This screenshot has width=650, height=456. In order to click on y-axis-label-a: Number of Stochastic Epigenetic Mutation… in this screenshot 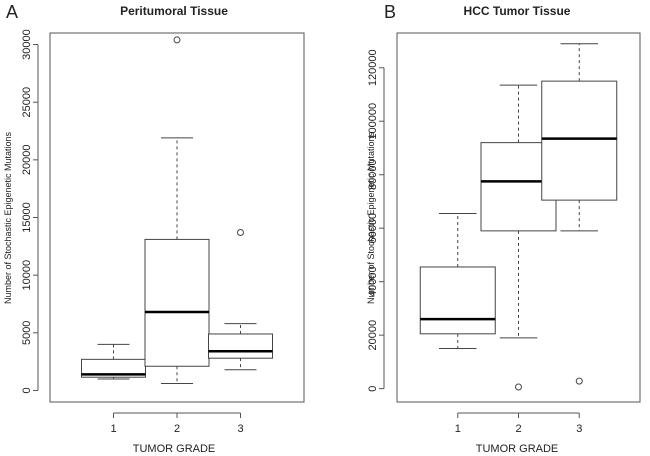, I will do `click(8, 217)`.